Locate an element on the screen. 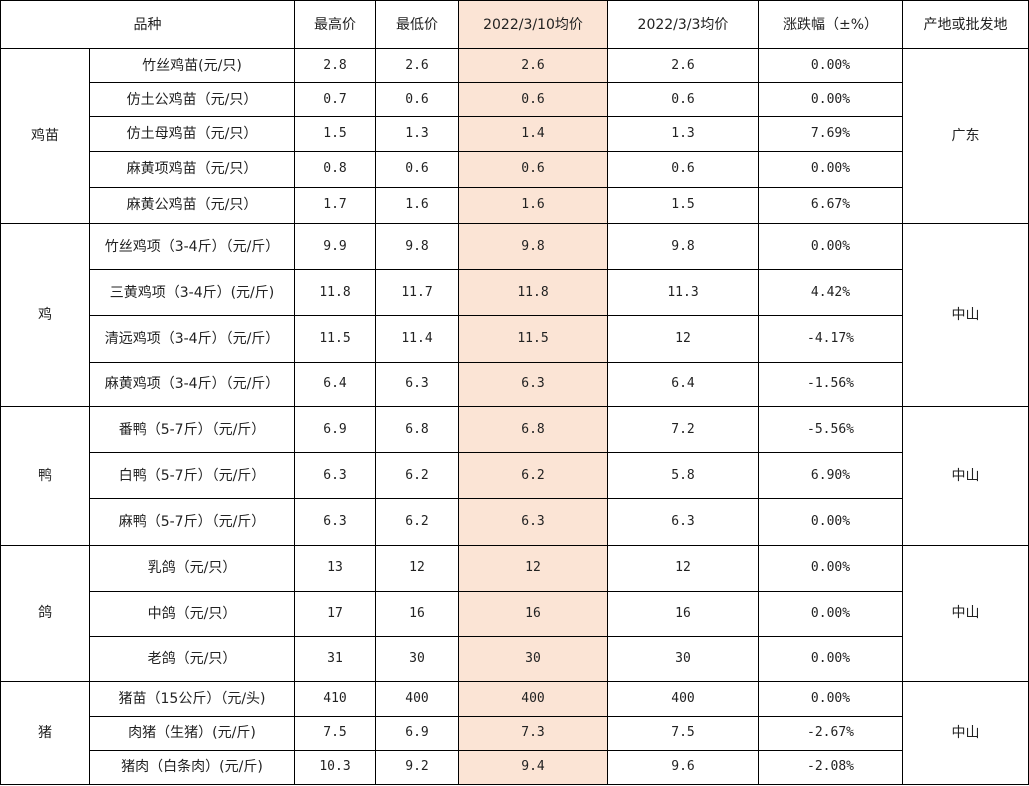 The width and height of the screenshot is (1029, 786). change-cell: -5.56% is located at coordinates (830, 429).